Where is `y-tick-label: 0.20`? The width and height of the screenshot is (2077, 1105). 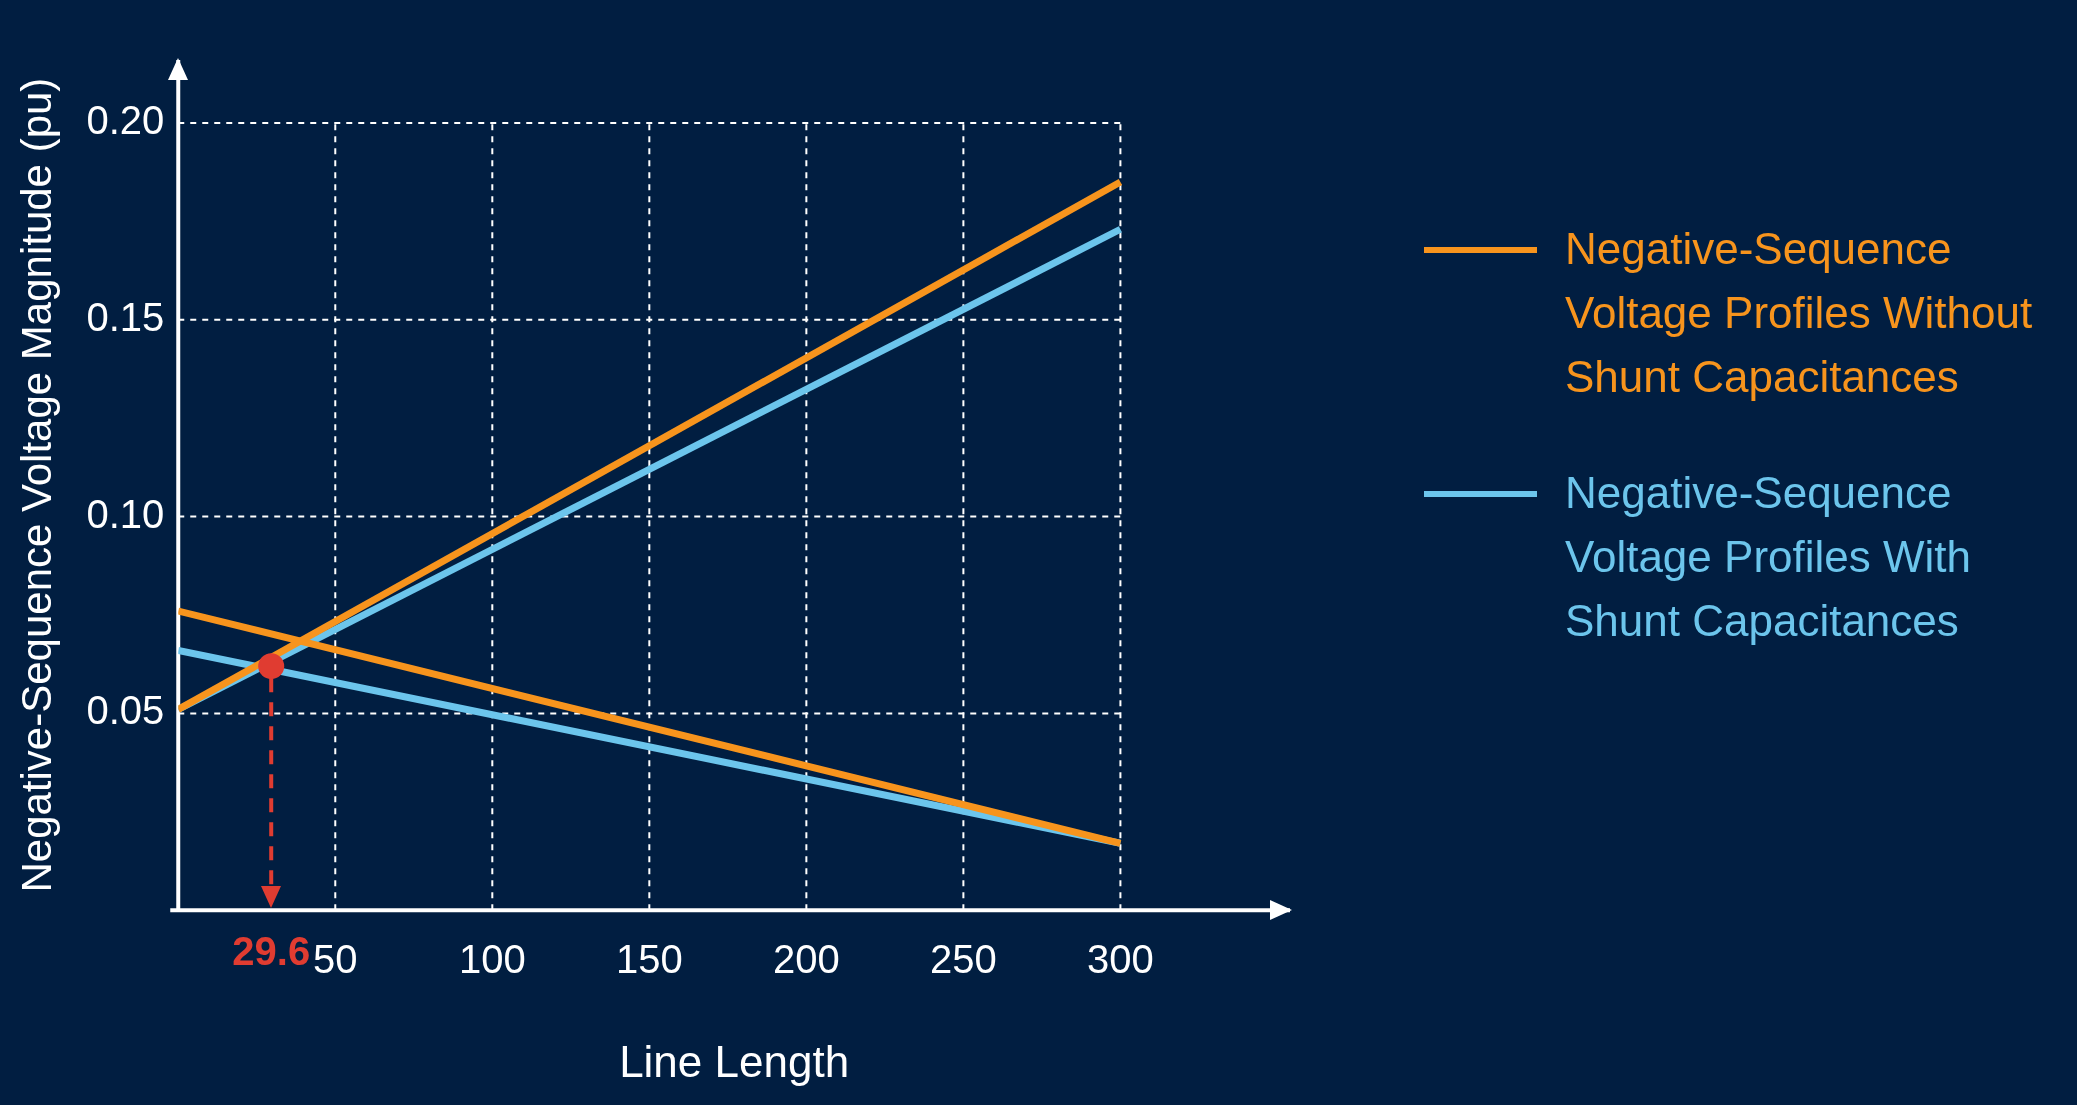 y-tick-label: 0.20 is located at coordinates (125, 120).